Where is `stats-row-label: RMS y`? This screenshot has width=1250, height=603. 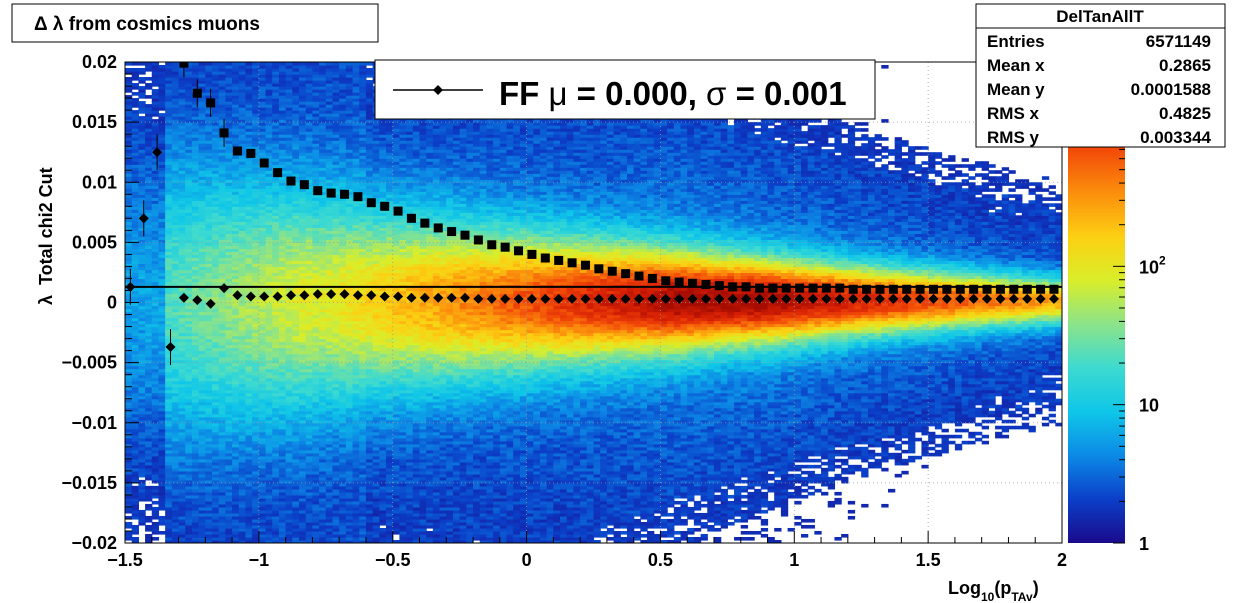
stats-row-label: RMS y is located at coordinates (1013, 137).